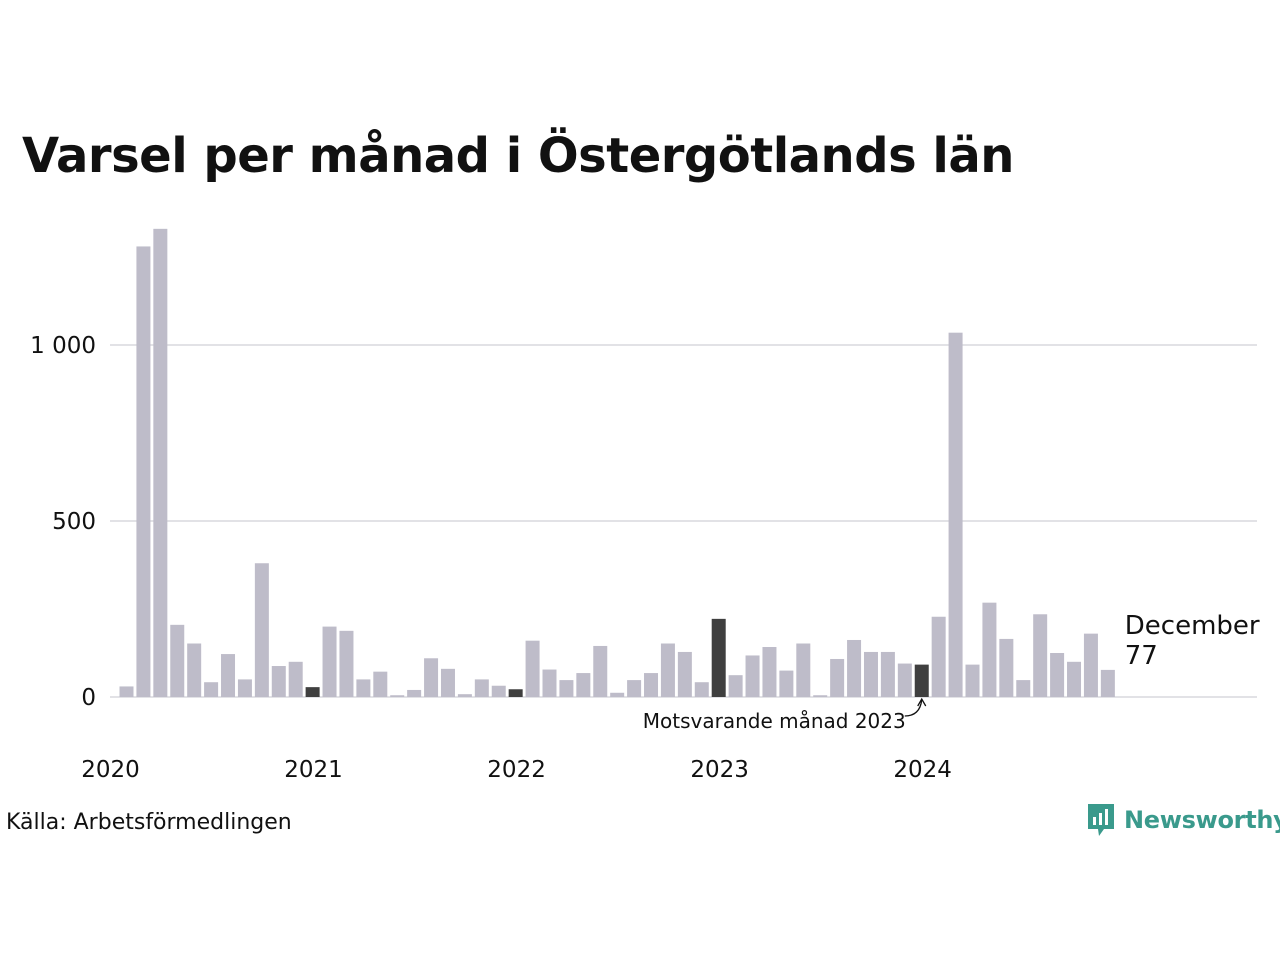  What do you see at coordinates (313, 770) in the screenshot?
I see `x-tick-label: 2021` at bounding box center [313, 770].